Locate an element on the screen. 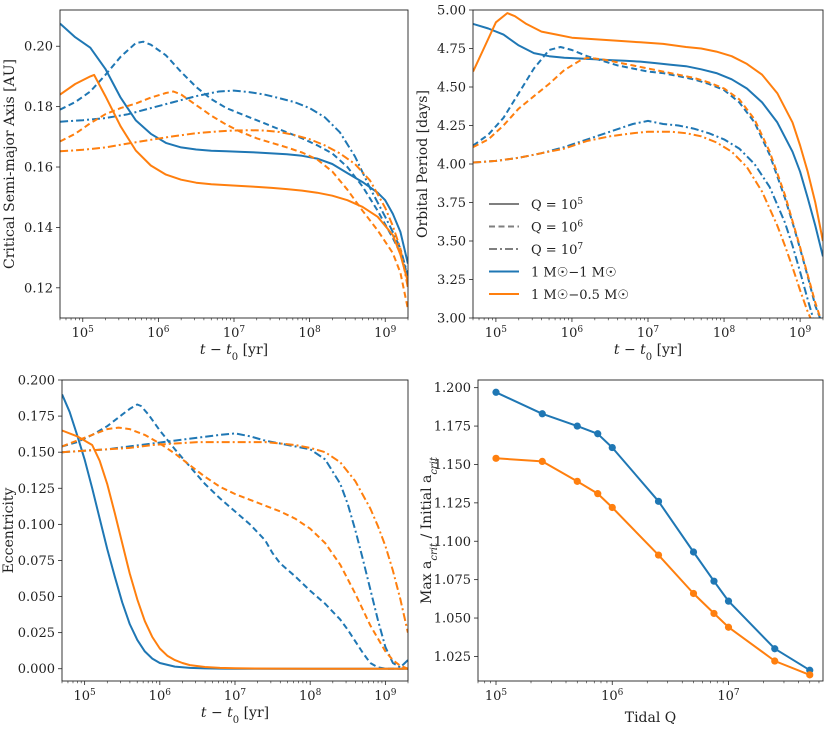 Image resolution: width=831 pixels, height=730 pixels. legend-label: Q = 107 is located at coordinates (557, 250).